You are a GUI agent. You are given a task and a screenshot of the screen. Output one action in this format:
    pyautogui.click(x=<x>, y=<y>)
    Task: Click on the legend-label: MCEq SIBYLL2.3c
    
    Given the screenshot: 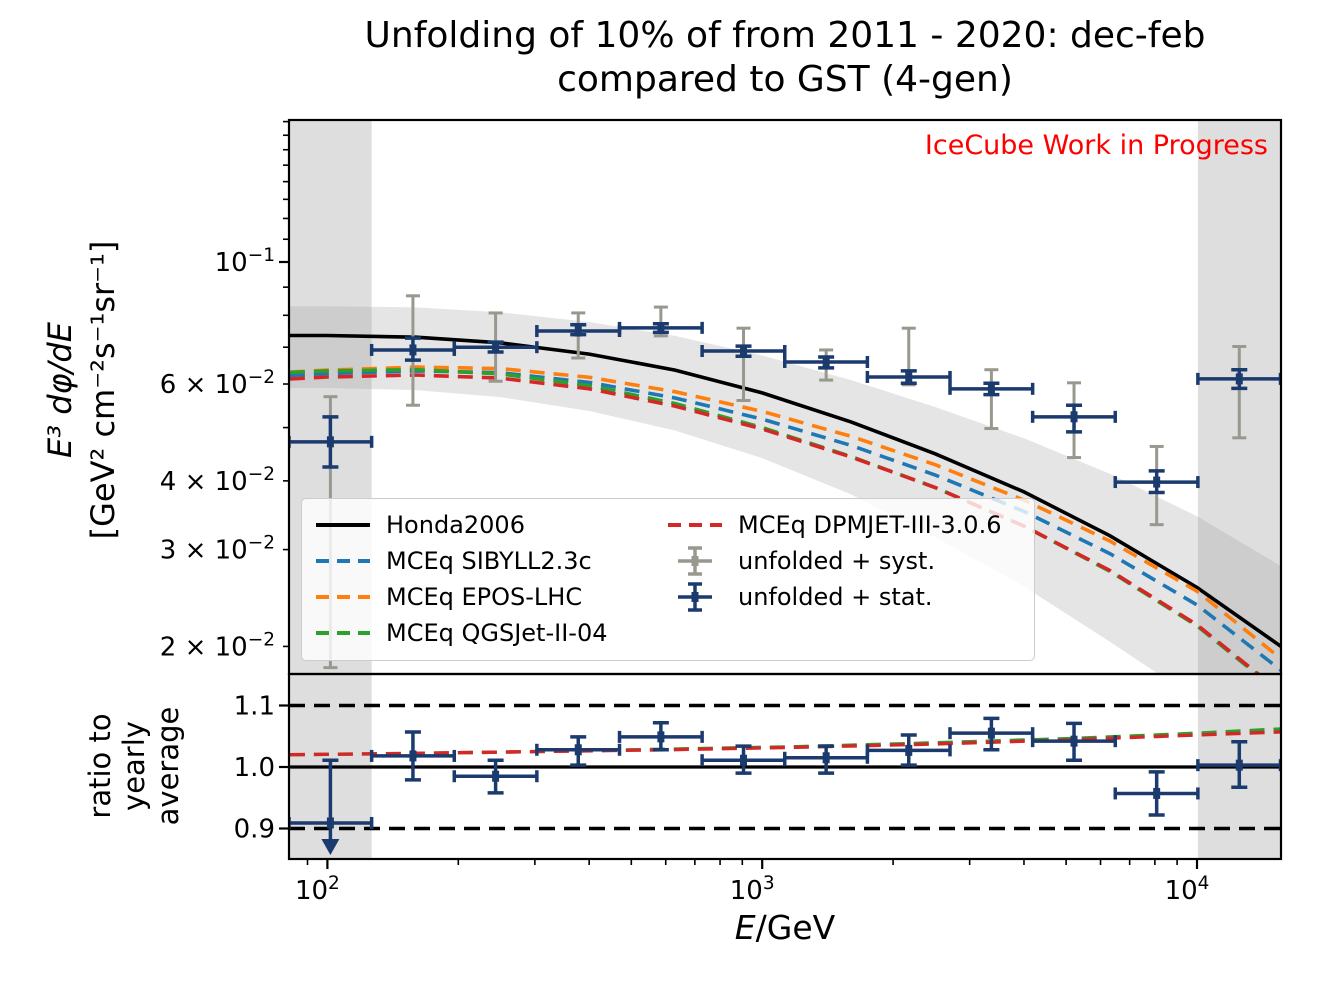 What is the action you would take?
    pyautogui.click(x=489, y=561)
    